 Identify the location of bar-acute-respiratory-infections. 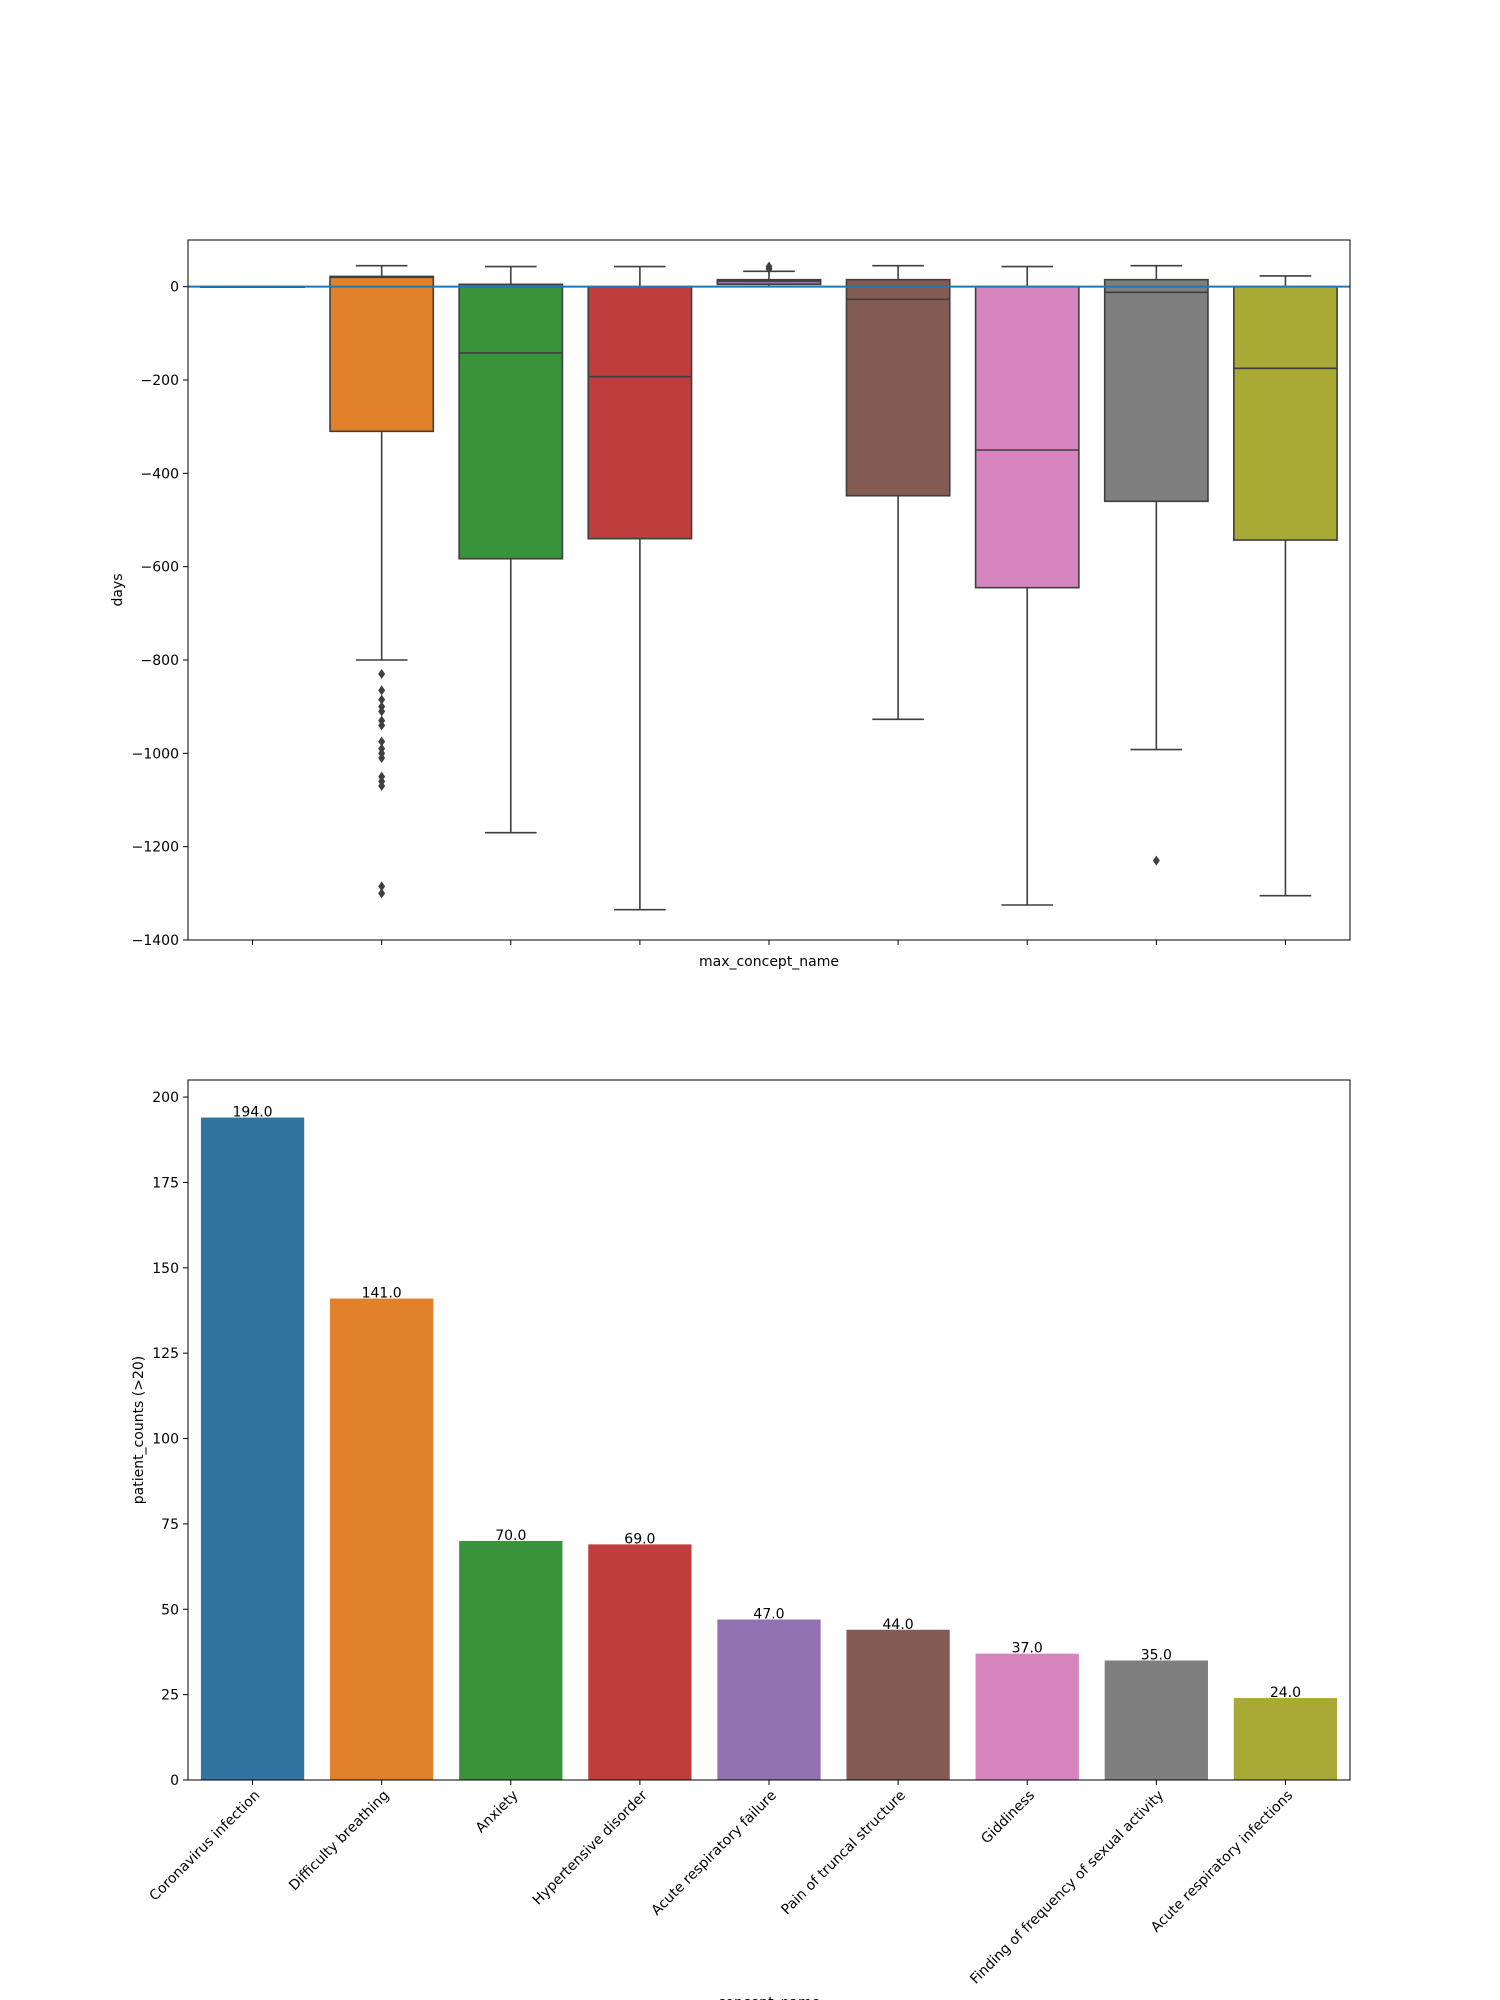
(1285, 1739).